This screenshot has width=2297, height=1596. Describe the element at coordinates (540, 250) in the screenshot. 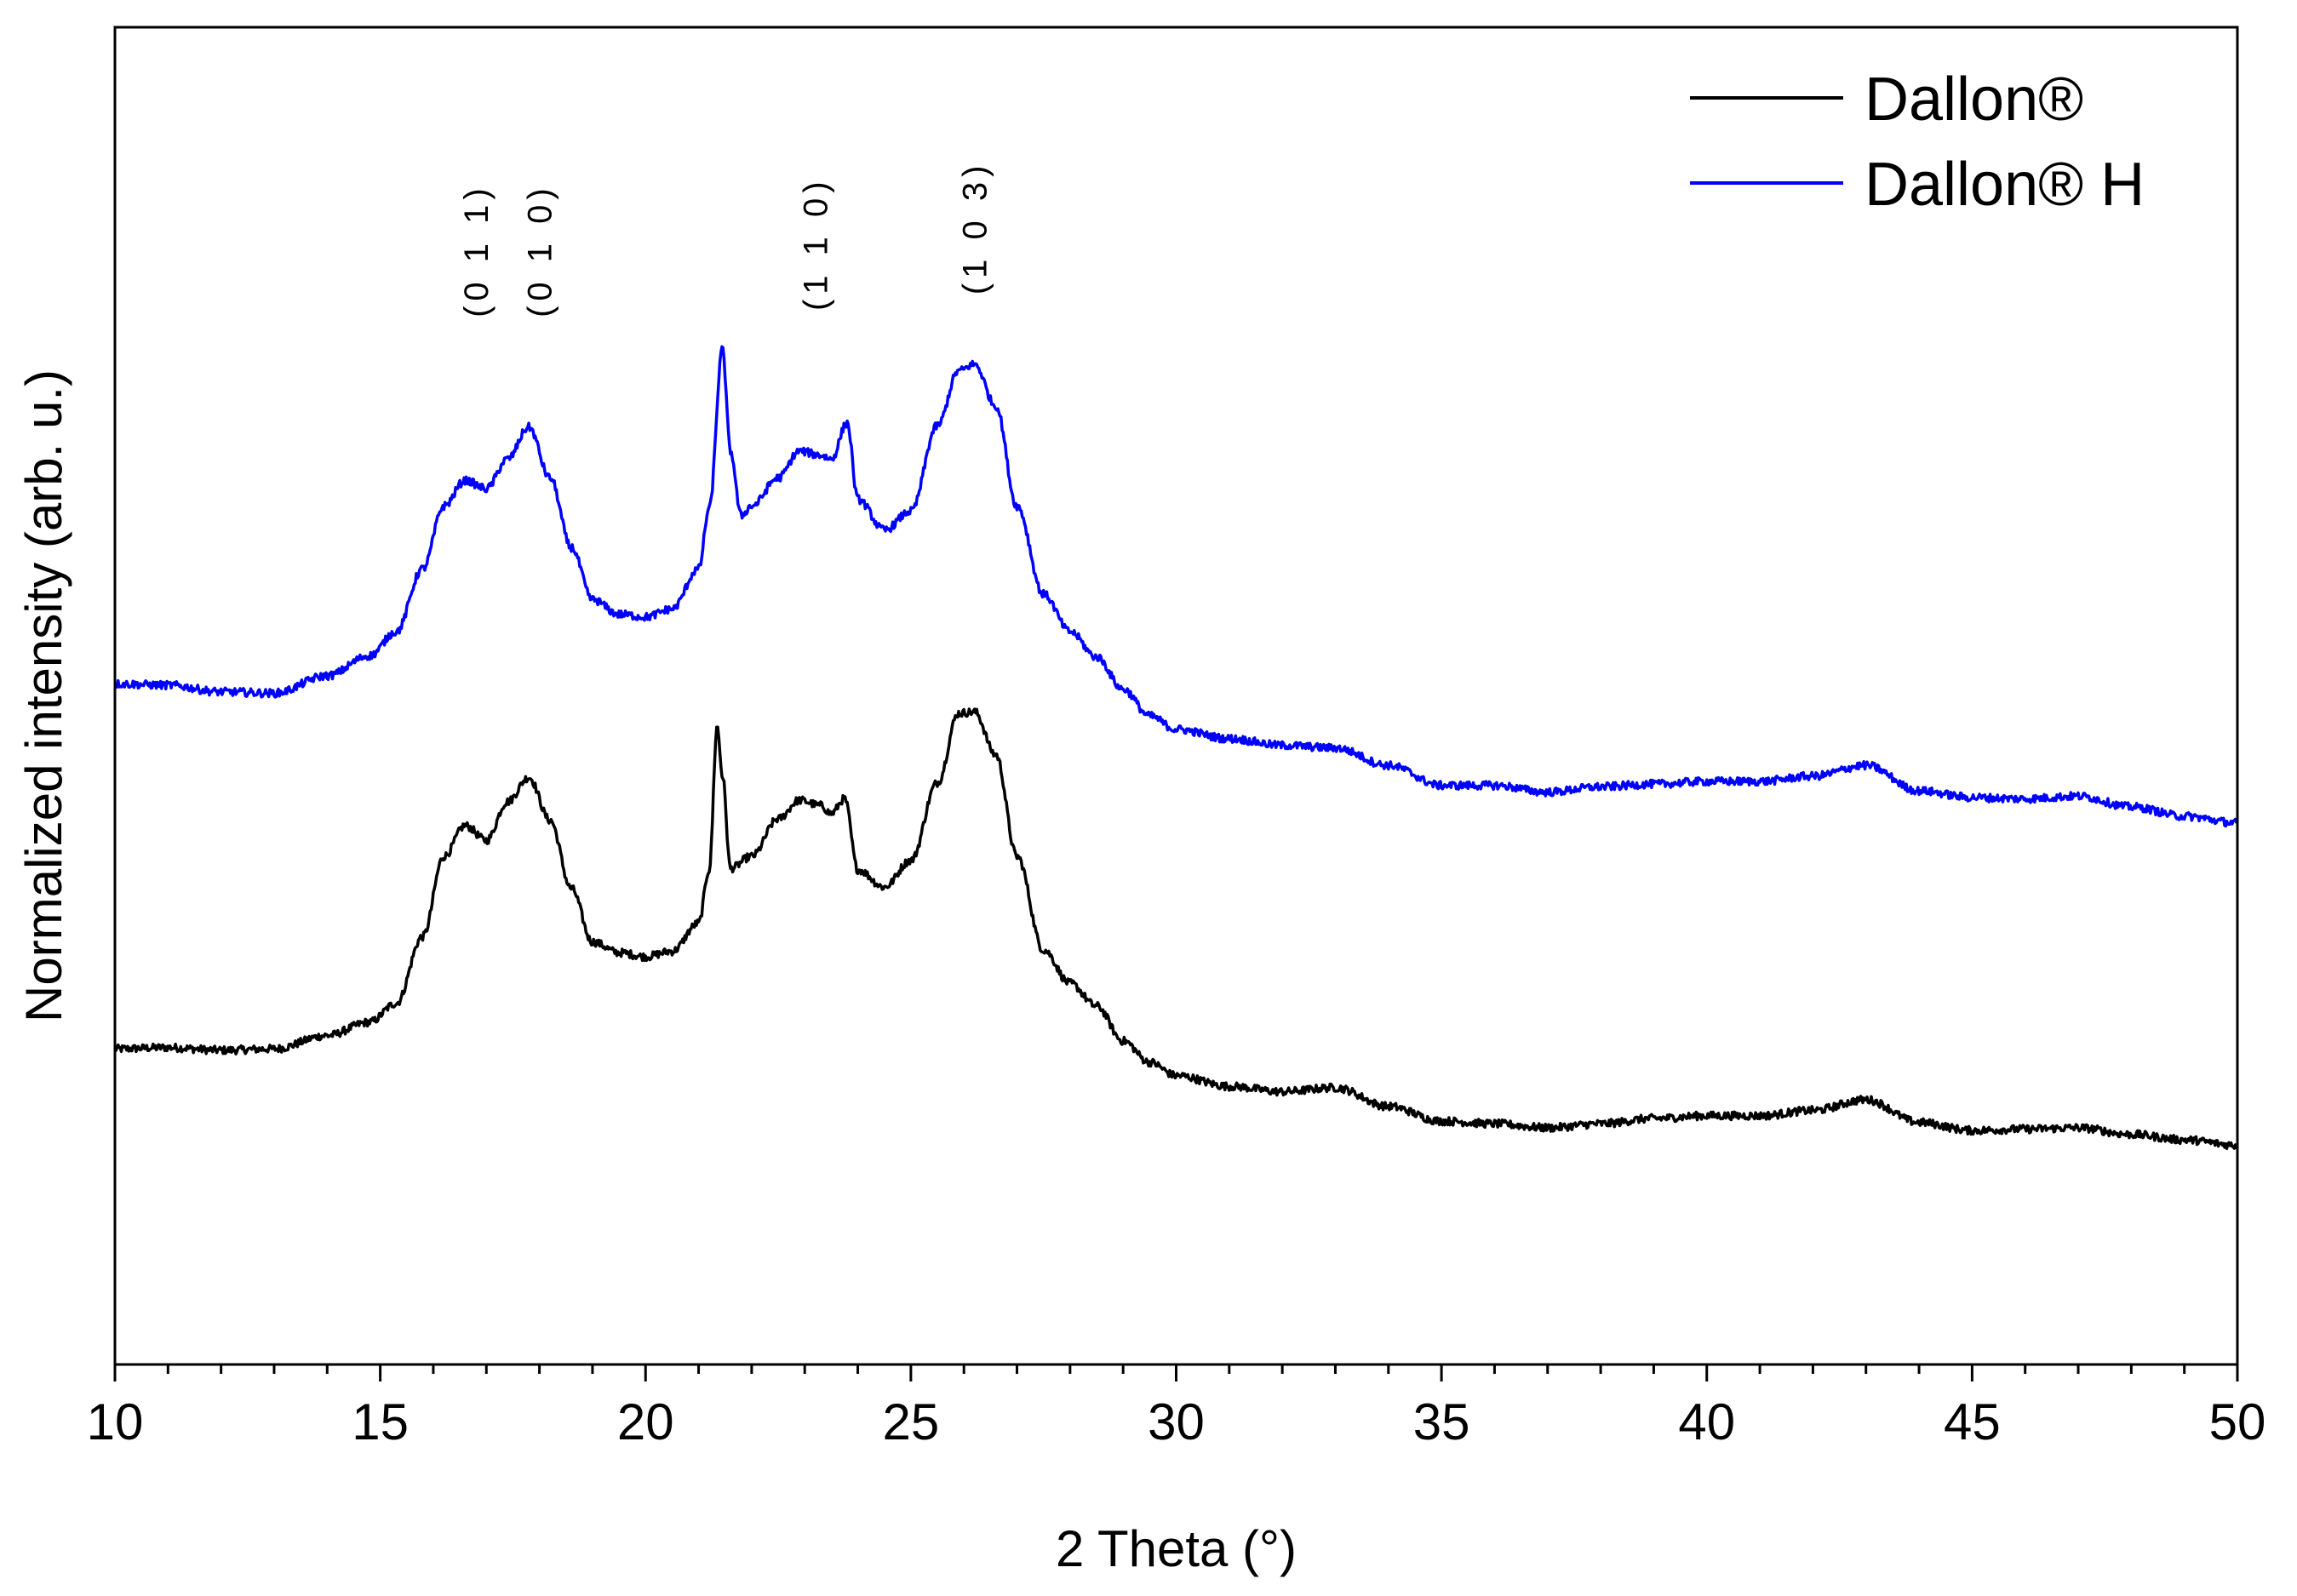

I see `peak-label: (0 1 0)` at that location.